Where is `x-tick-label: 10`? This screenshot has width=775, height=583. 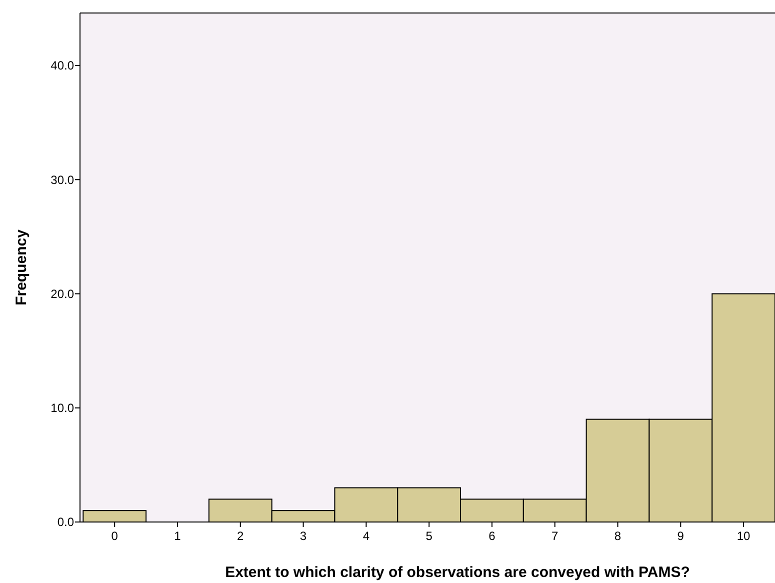 x-tick-label: 10 is located at coordinates (743, 536).